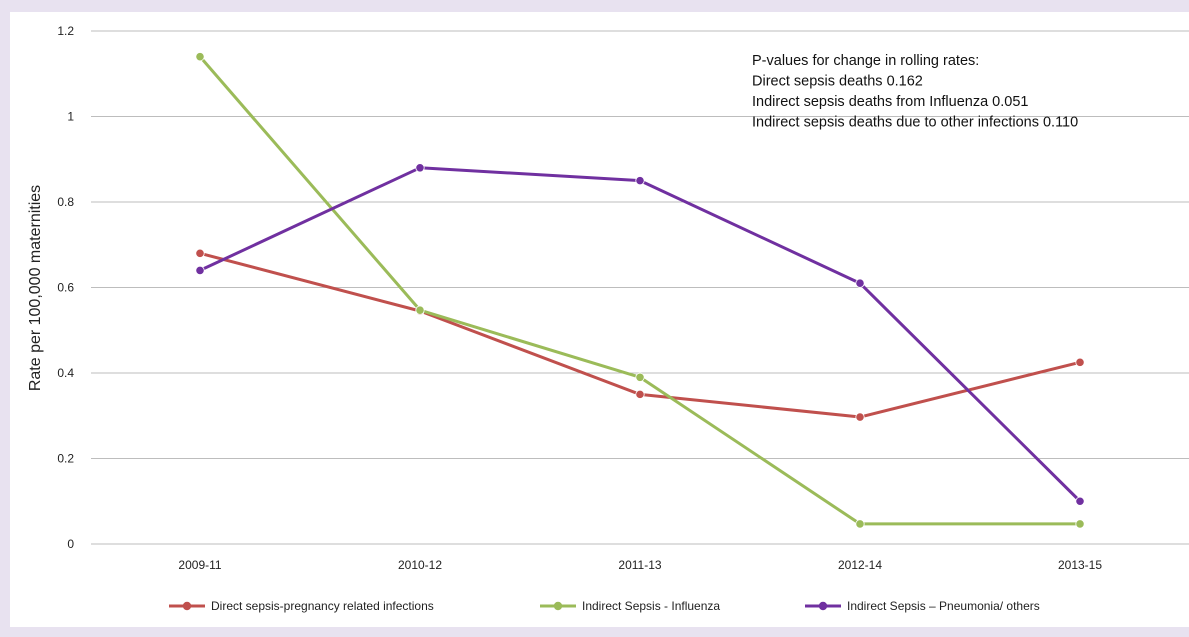 The image size is (1189, 637). Describe the element at coordinates (651, 606) in the screenshot. I see `legend-label-2: Indirect Sepsis - Influenza` at that location.